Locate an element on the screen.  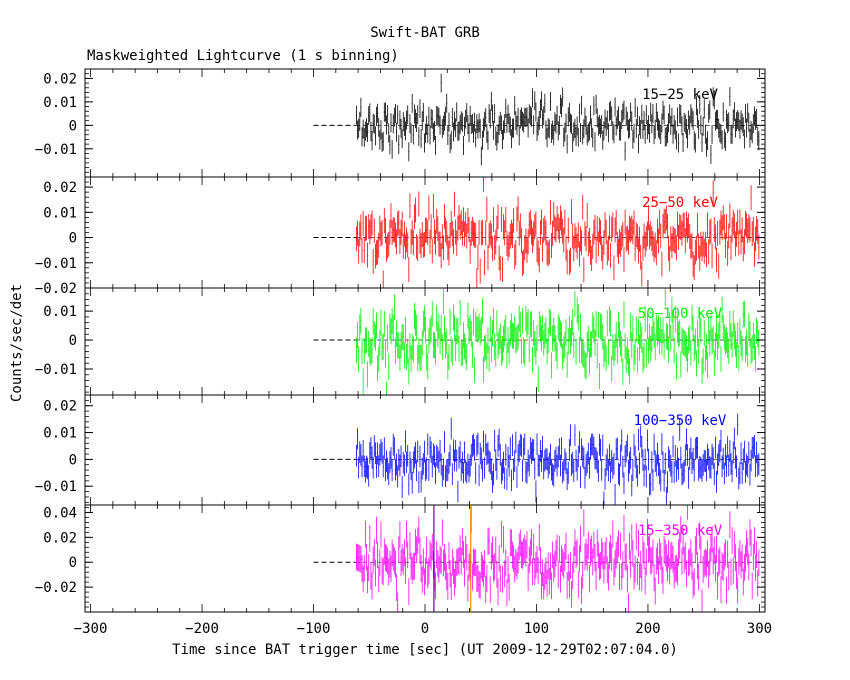
panel-4-frame is located at coordinates (425, 450).